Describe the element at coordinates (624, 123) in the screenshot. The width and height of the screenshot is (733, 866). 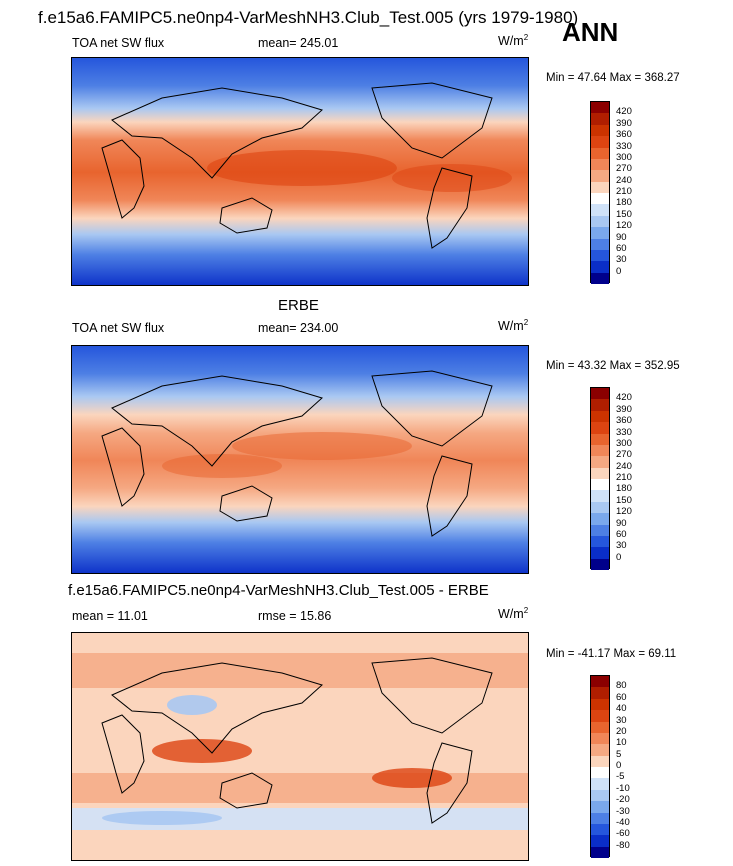
I see `colorbar-tick-label: 390` at that location.